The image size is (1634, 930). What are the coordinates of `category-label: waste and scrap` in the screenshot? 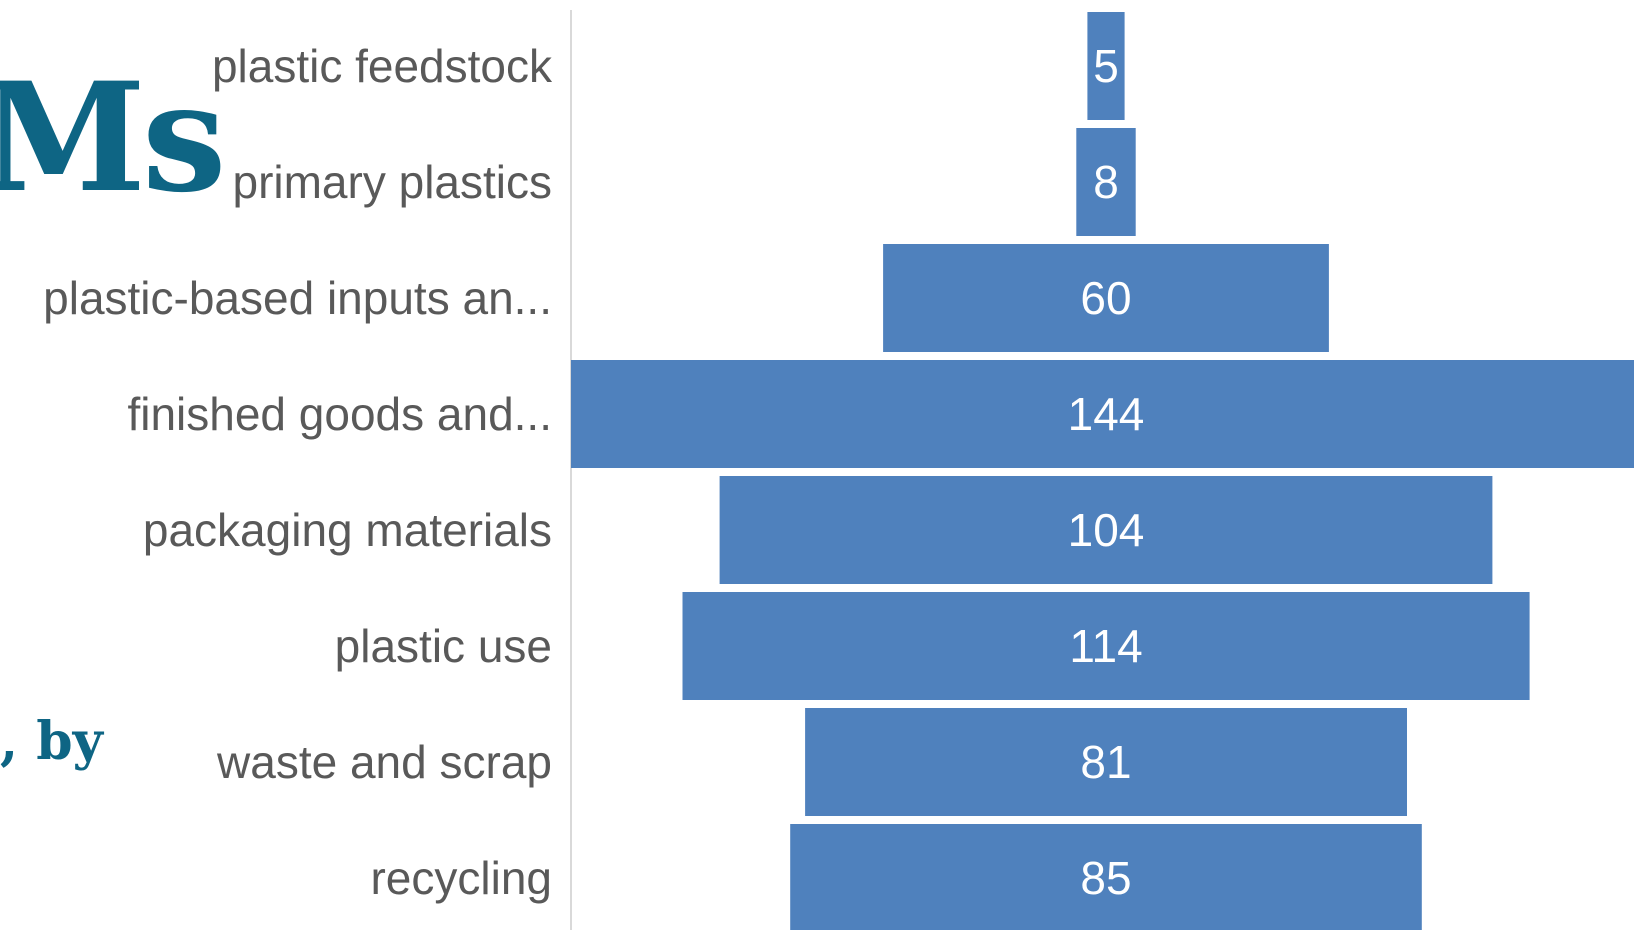 It's located at (384, 762).